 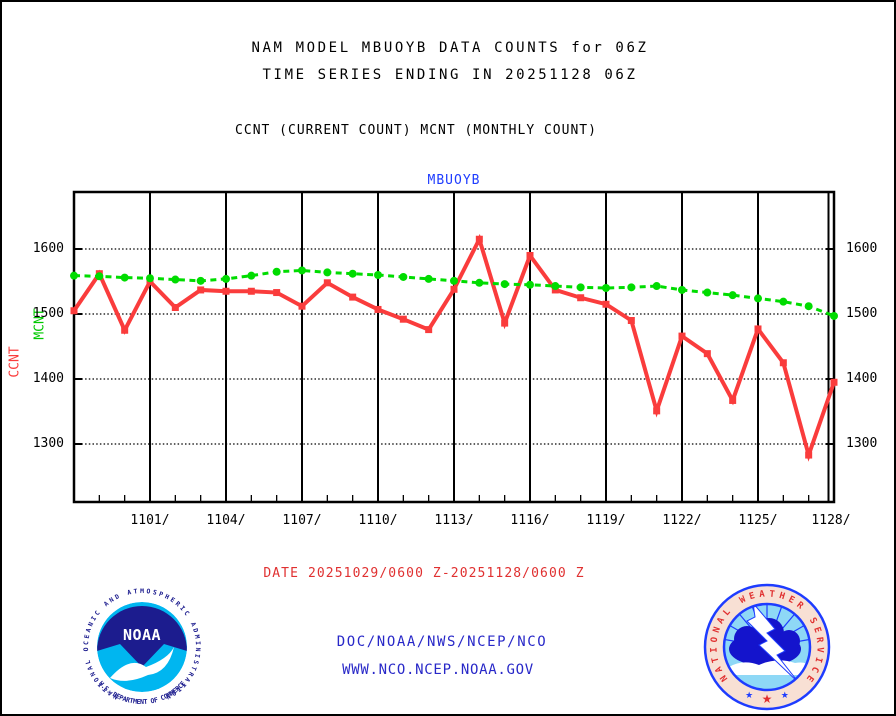 What do you see at coordinates (442, 642) in the screenshot?
I see `organization-text: DOC/NOAA/NWS/NCEP/NCO` at bounding box center [442, 642].